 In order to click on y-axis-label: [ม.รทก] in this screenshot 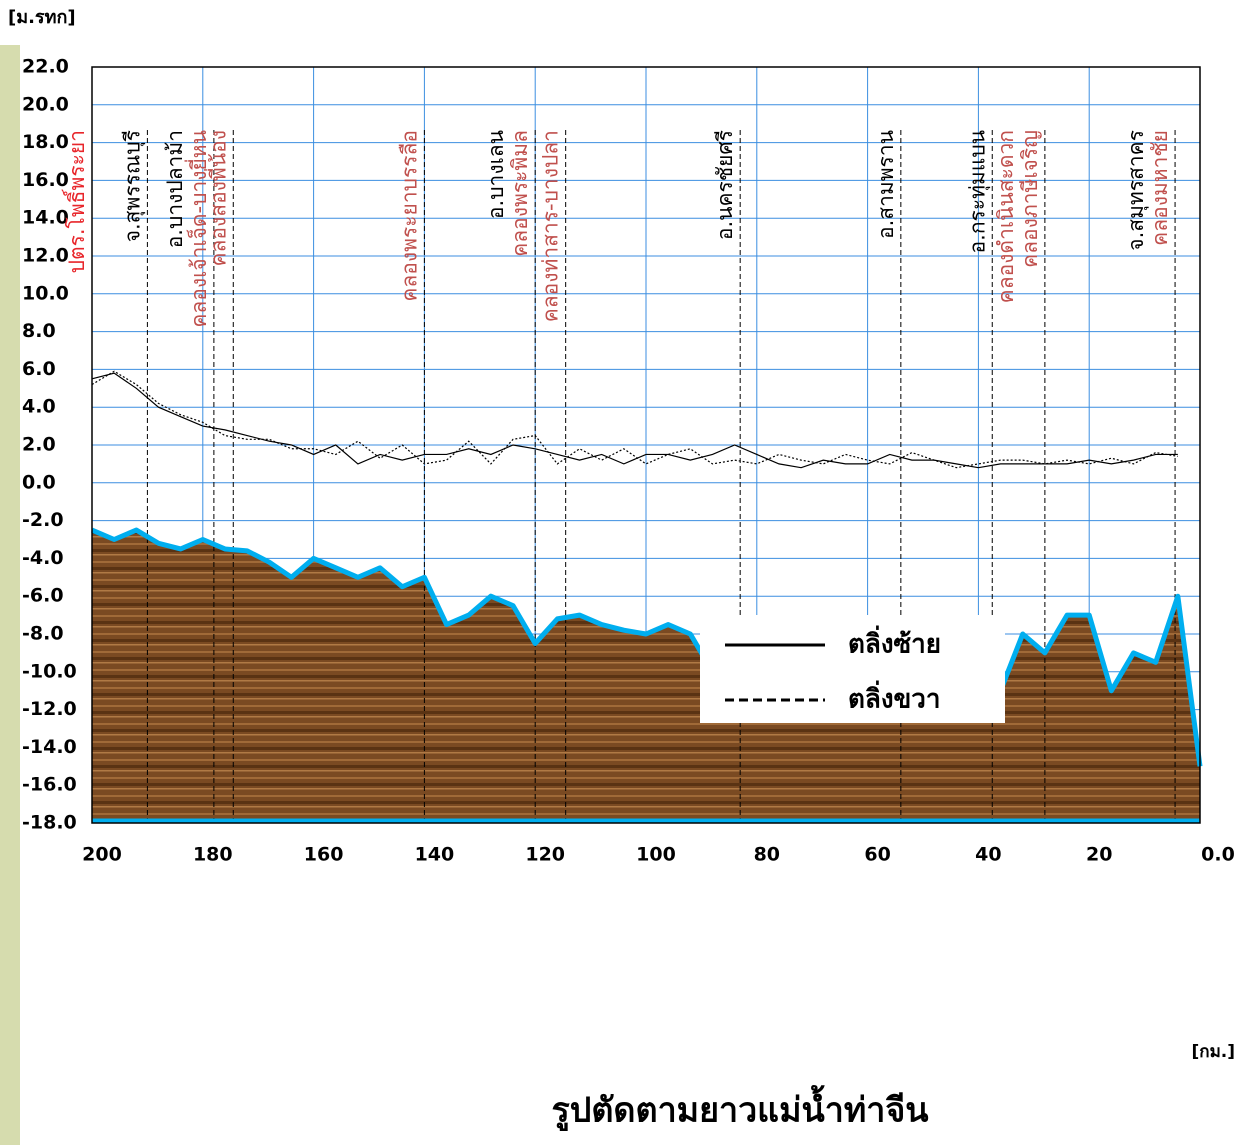, I will do `click(42, 17)`.